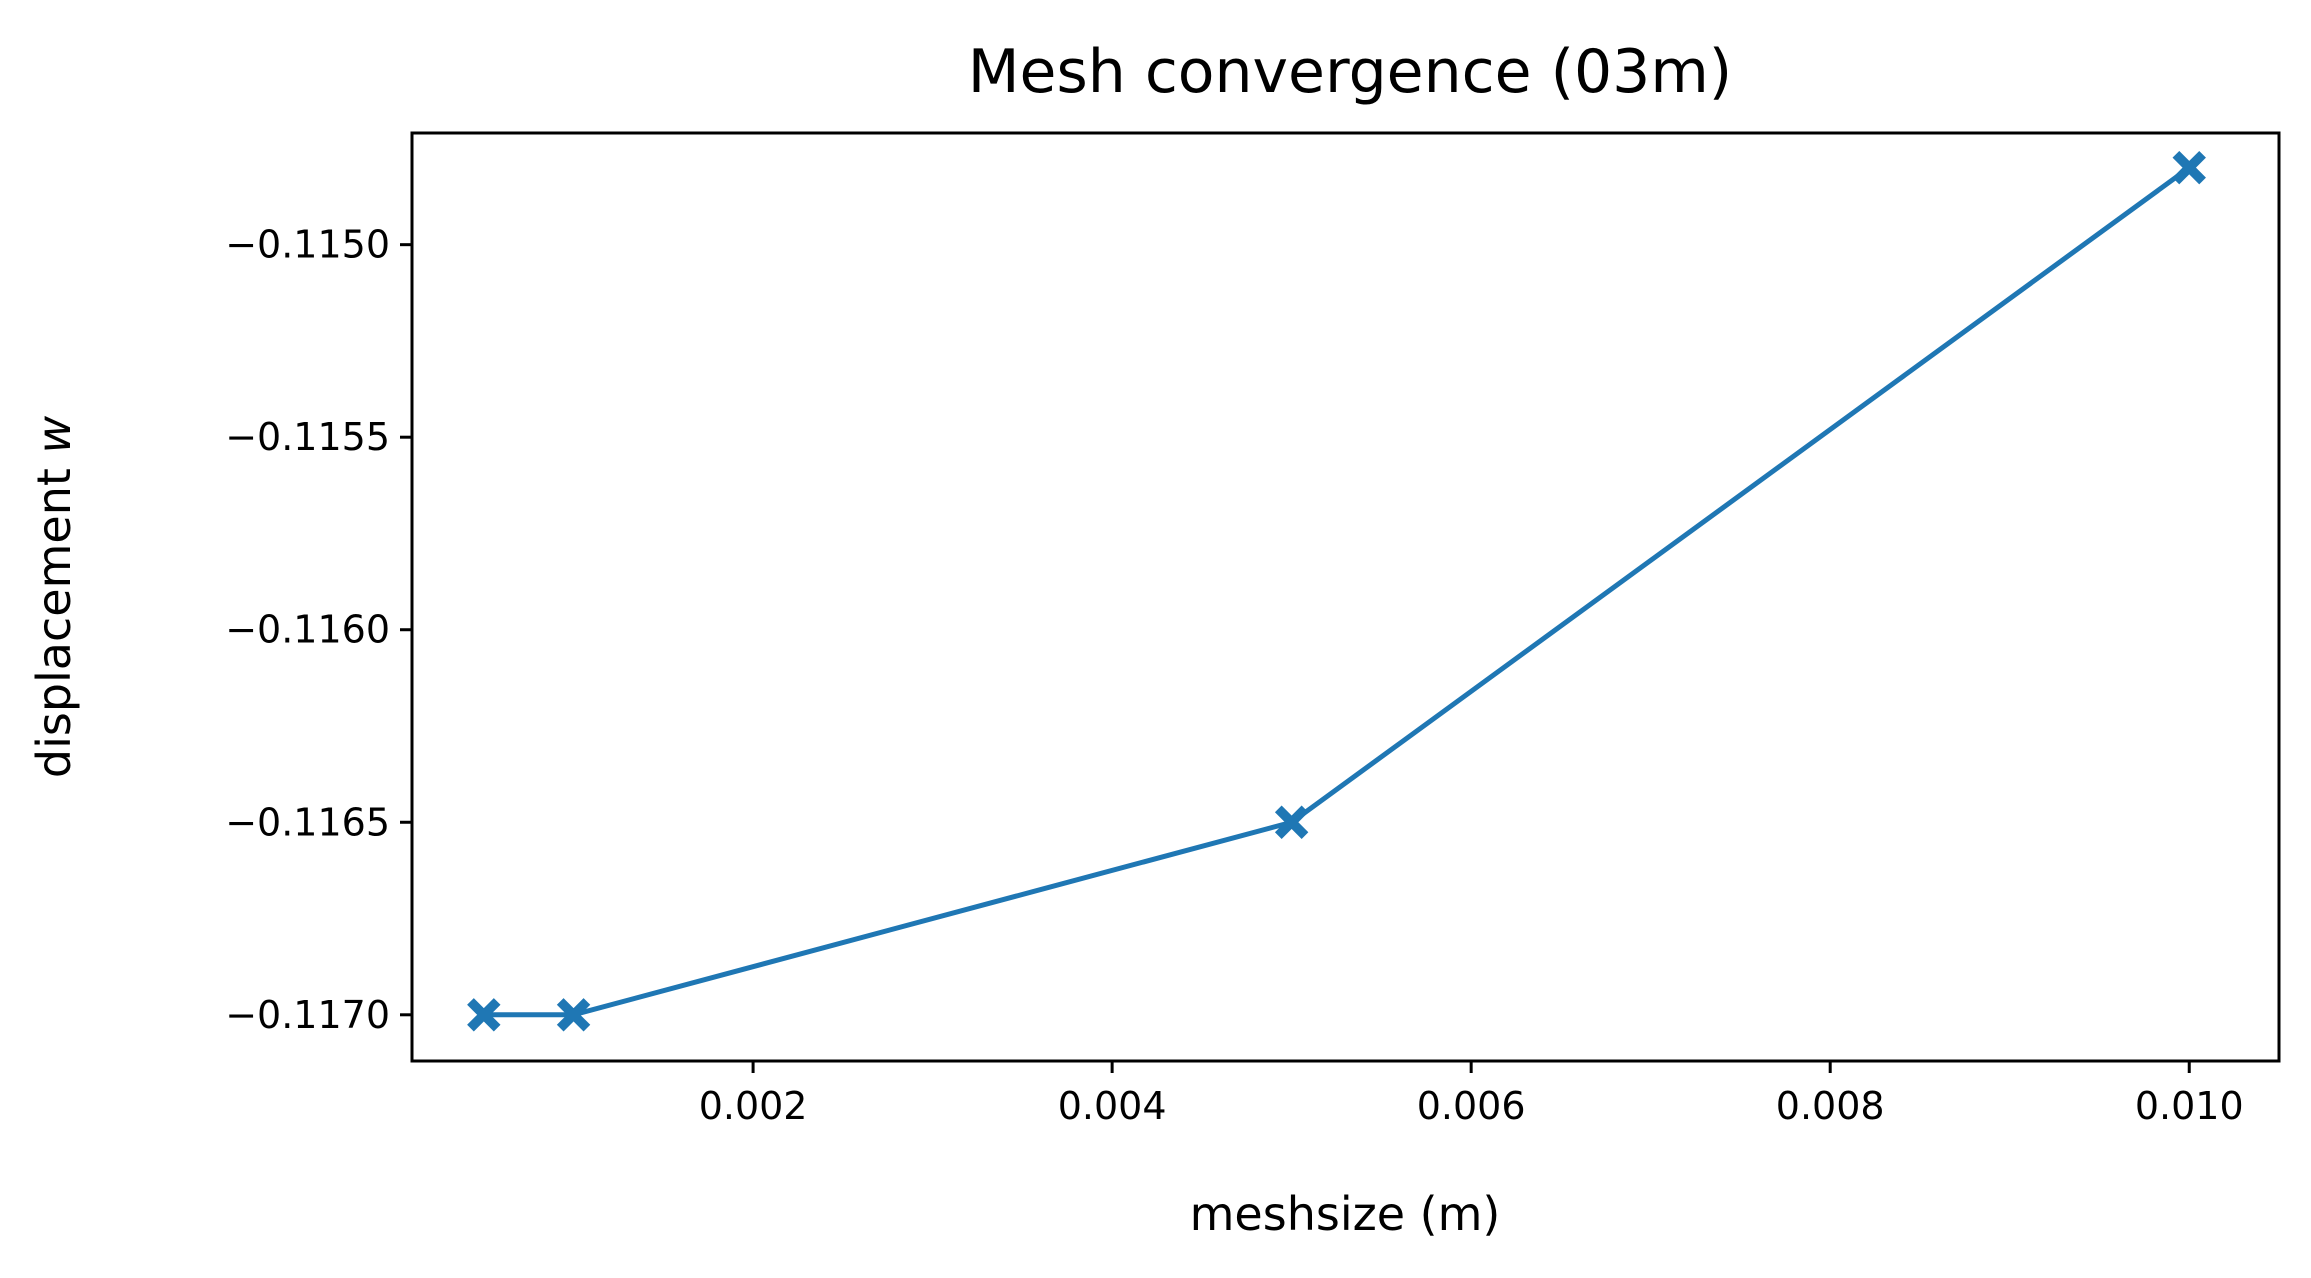 This screenshot has height=1278, width=2311. Describe the element at coordinates (753, 1106) in the screenshot. I see `x-tick-label: 0.002` at that location.